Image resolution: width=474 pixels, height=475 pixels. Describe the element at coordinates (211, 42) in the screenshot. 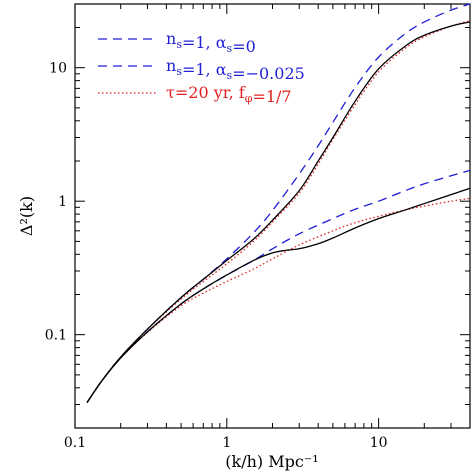

I see `legend-label-0: ns=1, αs=0` at that location.